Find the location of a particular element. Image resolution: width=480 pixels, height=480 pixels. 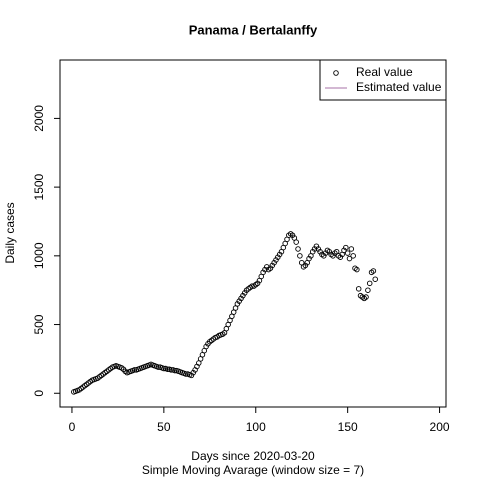

x-tick-label: 0 is located at coordinates (72, 427).